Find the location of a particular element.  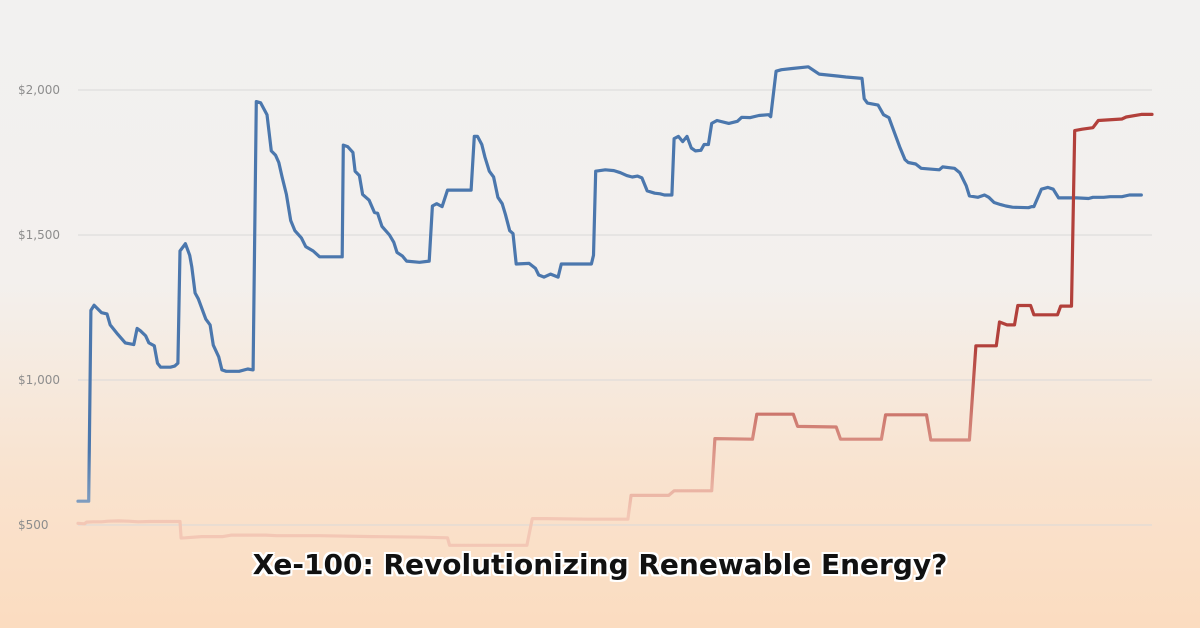

y-axis-tick-labels: $500 $1,000 $1,500 $2,000 is located at coordinates (39, 307).